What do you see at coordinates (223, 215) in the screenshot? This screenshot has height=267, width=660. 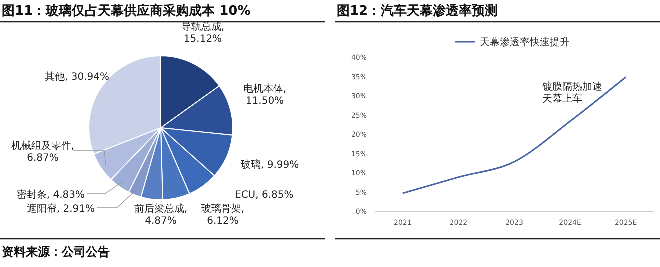 I see `slice-label: 玻璃骨架, 6.12%` at bounding box center [223, 215].